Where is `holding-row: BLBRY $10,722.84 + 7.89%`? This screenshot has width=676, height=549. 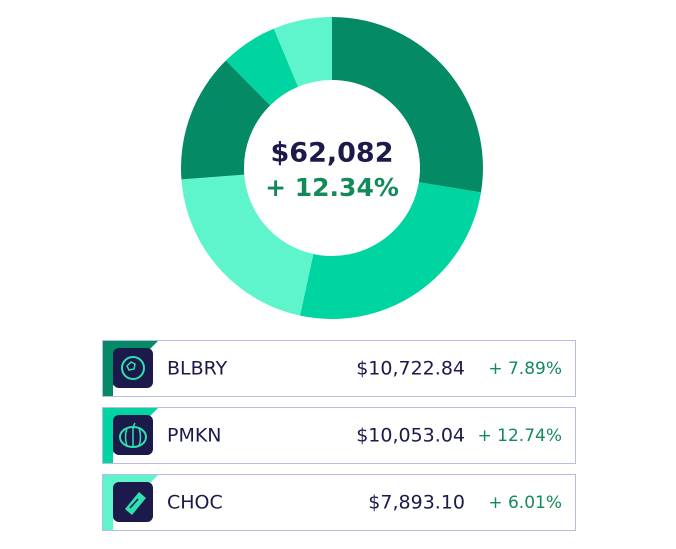 holding-row: BLBRY $10,722.84 + 7.89% is located at coordinates (339, 368).